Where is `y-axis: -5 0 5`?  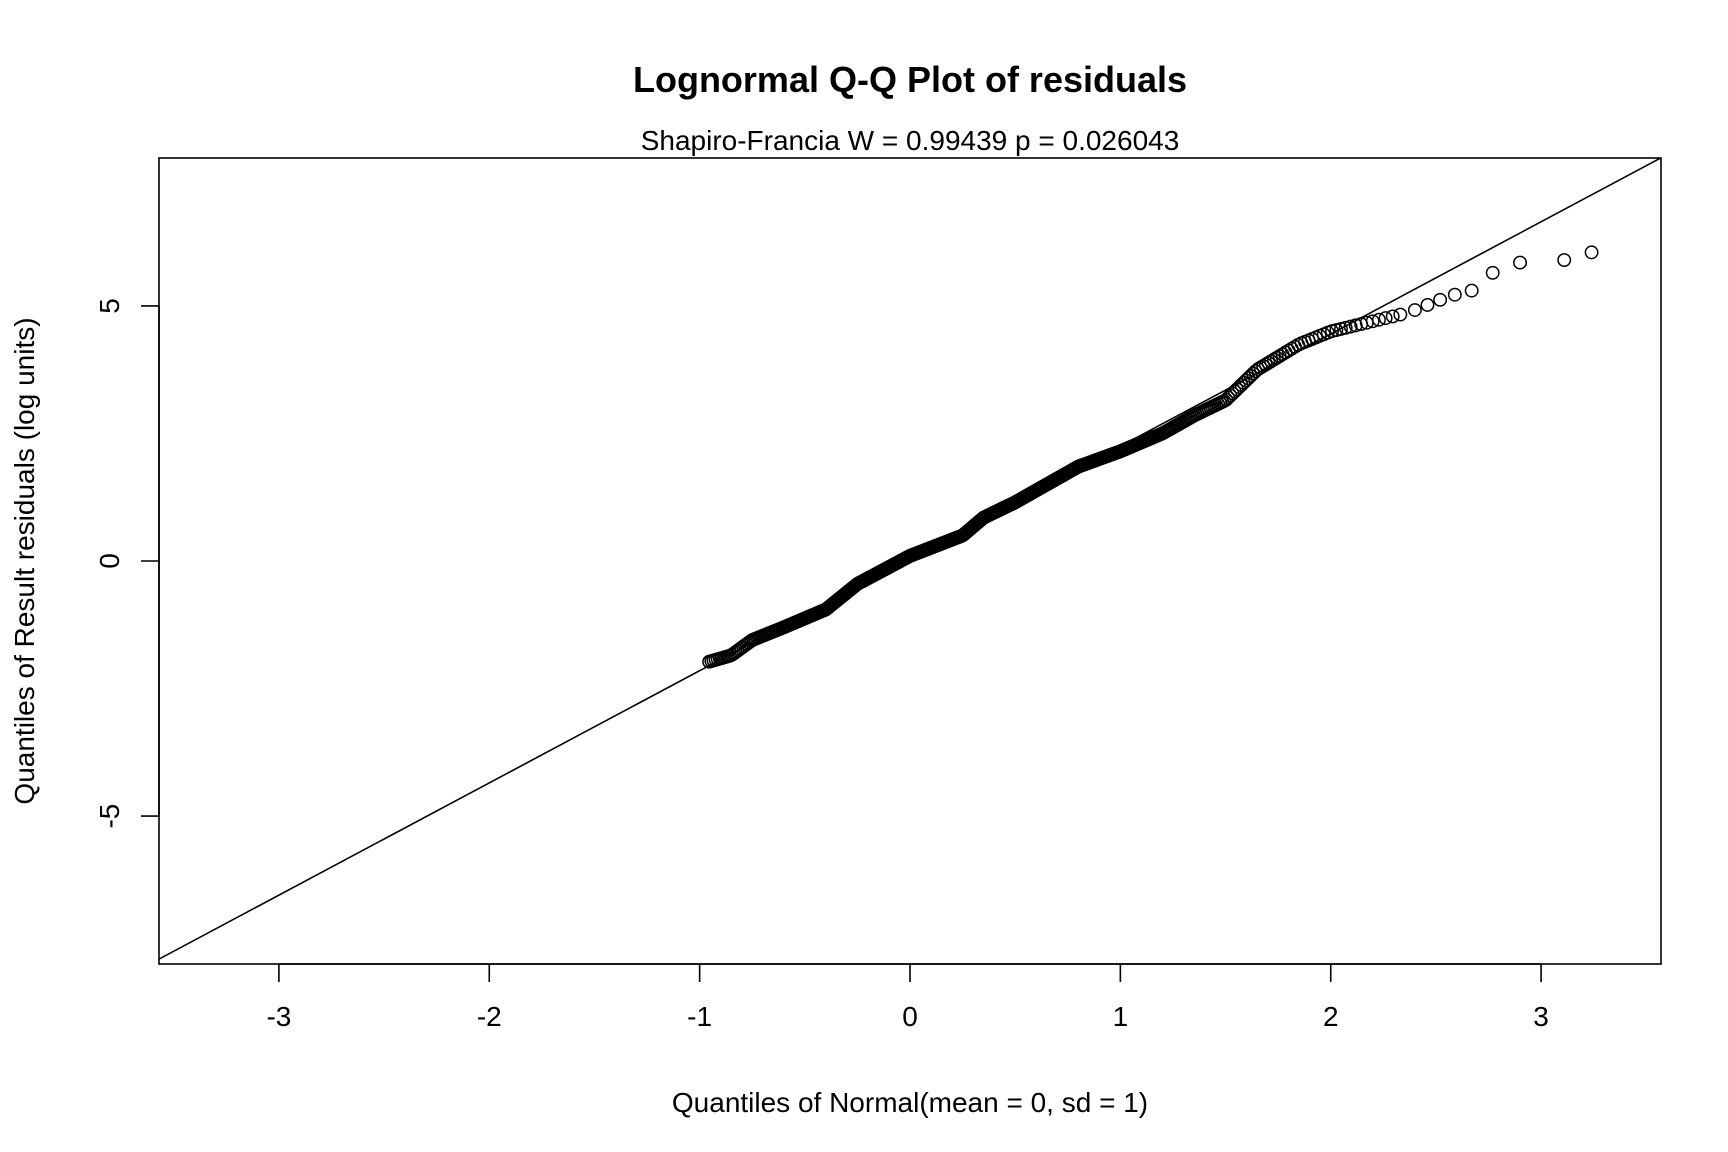 y-axis: -5 0 5 is located at coordinates (127, 563).